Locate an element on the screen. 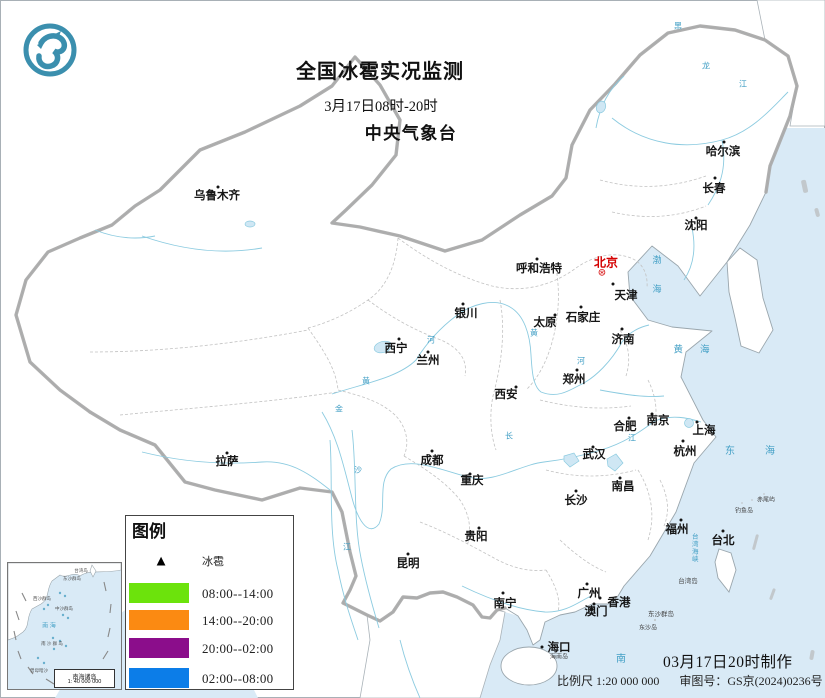 The width and height of the screenshot is (825, 698). legend-time-range: 20:00--02:00 is located at coordinates (238, 648).